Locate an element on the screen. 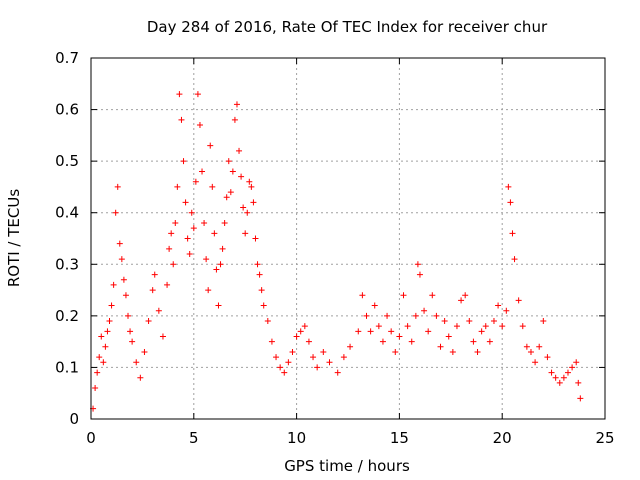 This screenshot has width=640, height=480. y-tick-label: 0.5 is located at coordinates (67, 161).